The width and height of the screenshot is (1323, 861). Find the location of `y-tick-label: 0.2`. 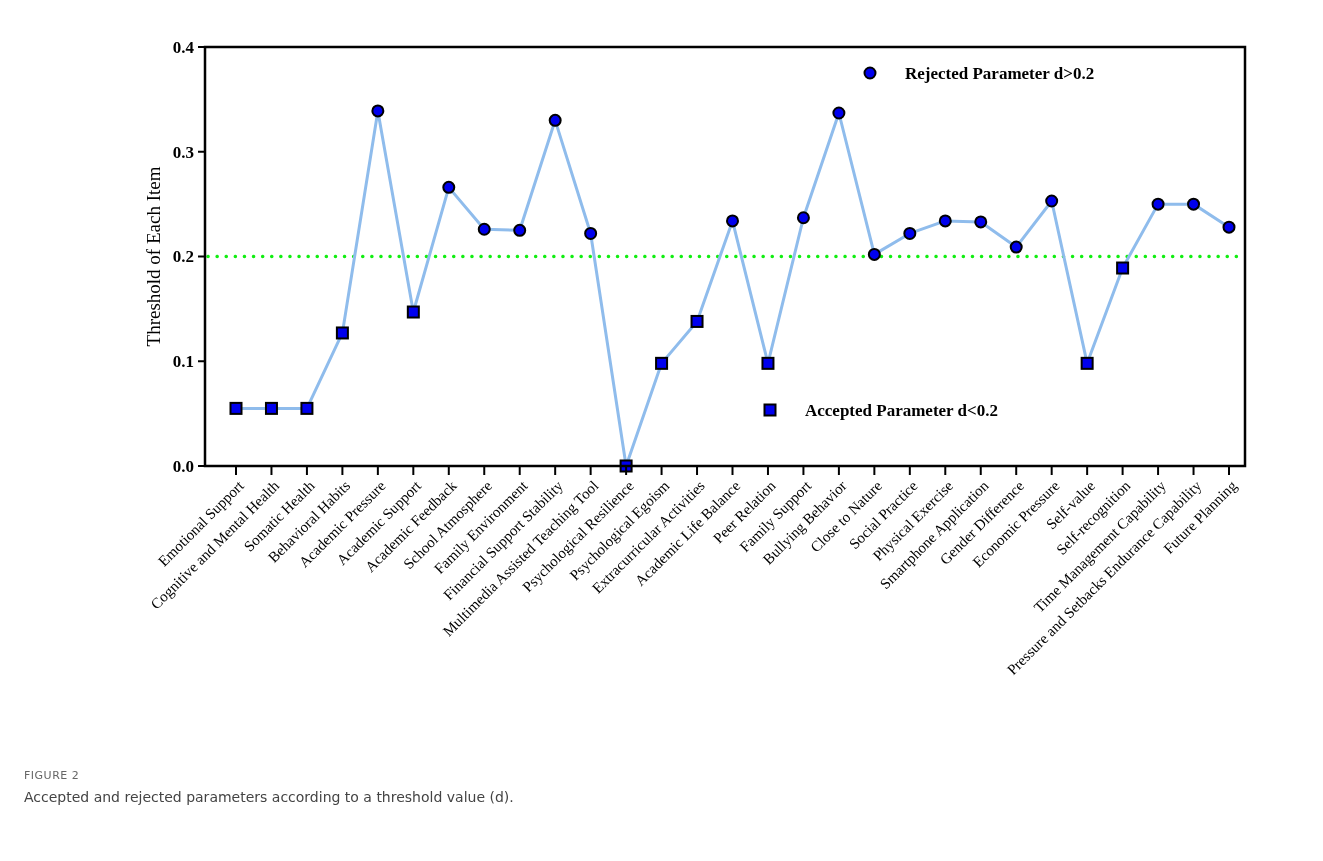

y-tick-label: 0.2 is located at coordinates (183, 257).